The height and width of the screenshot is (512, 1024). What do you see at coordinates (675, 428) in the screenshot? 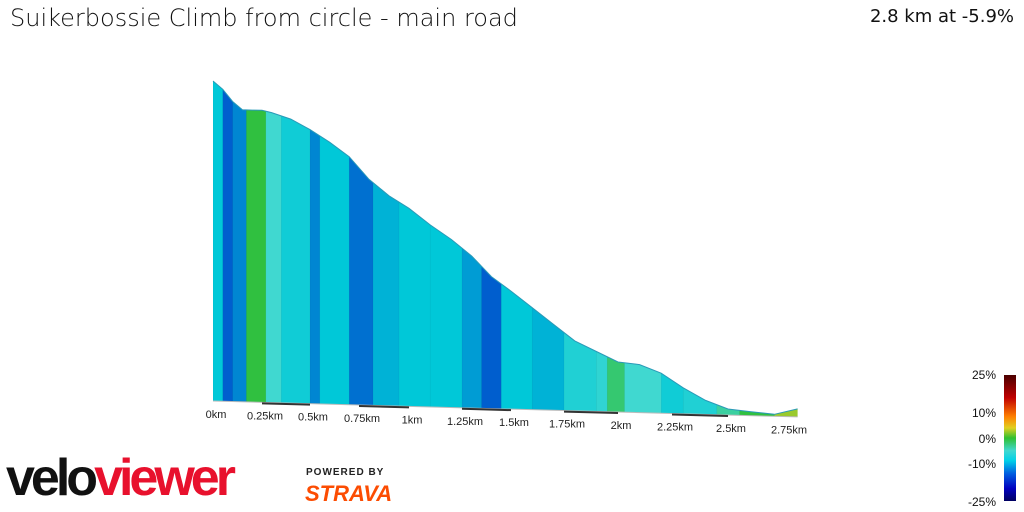
I see `x-tick-label: 2.25km` at bounding box center [675, 428].